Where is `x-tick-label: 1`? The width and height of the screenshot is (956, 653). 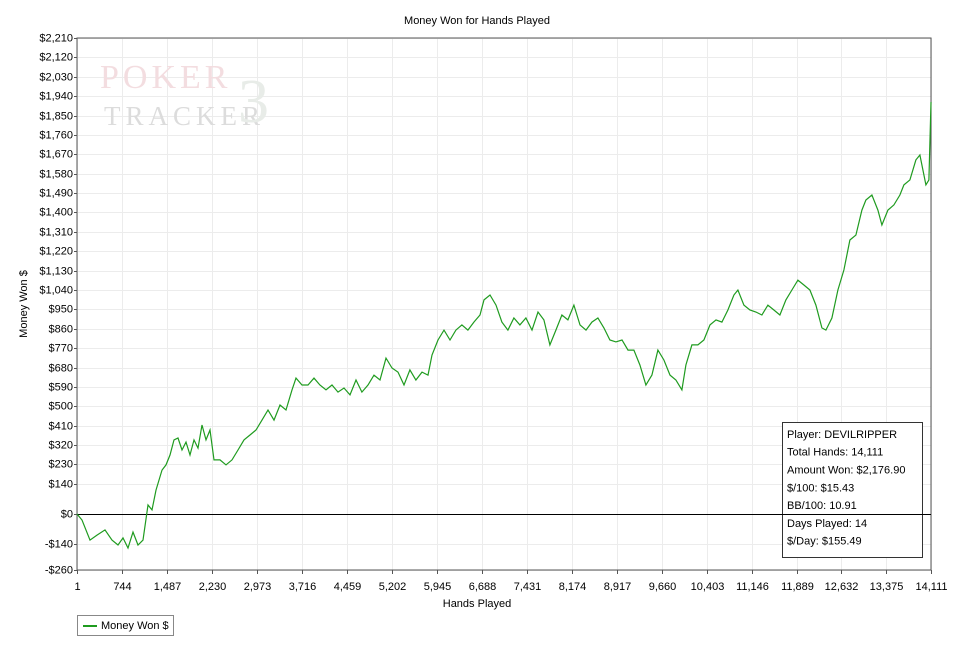
x-tick-label: 1 is located at coordinates (77, 587).